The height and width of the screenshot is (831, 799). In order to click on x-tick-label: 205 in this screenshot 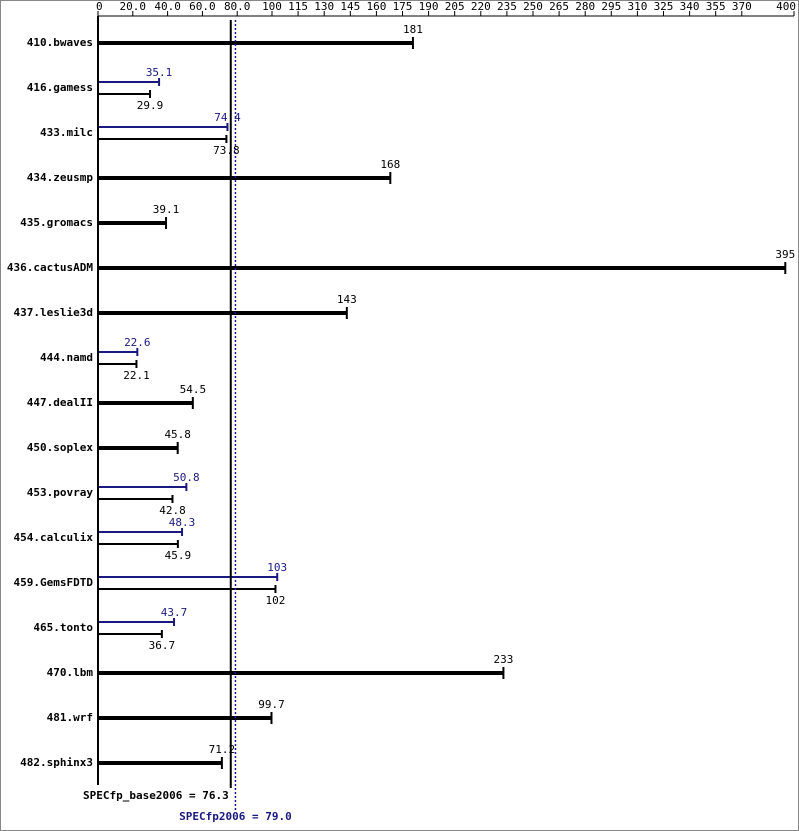, I will do `click(455, 6)`.